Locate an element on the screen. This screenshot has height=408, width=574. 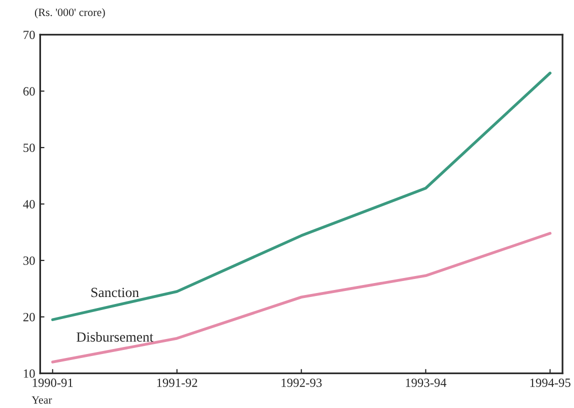
y-tick-label: 70 is located at coordinates (29, 35).